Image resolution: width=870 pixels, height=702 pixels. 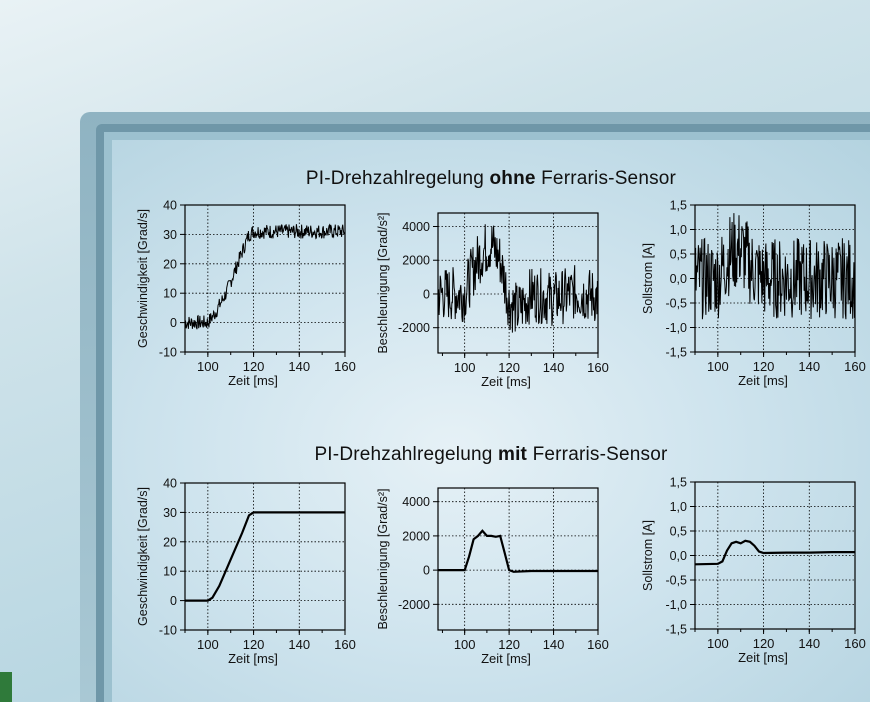 I want to click on chart-3-xtick-label: 140, so click(x=809, y=366).